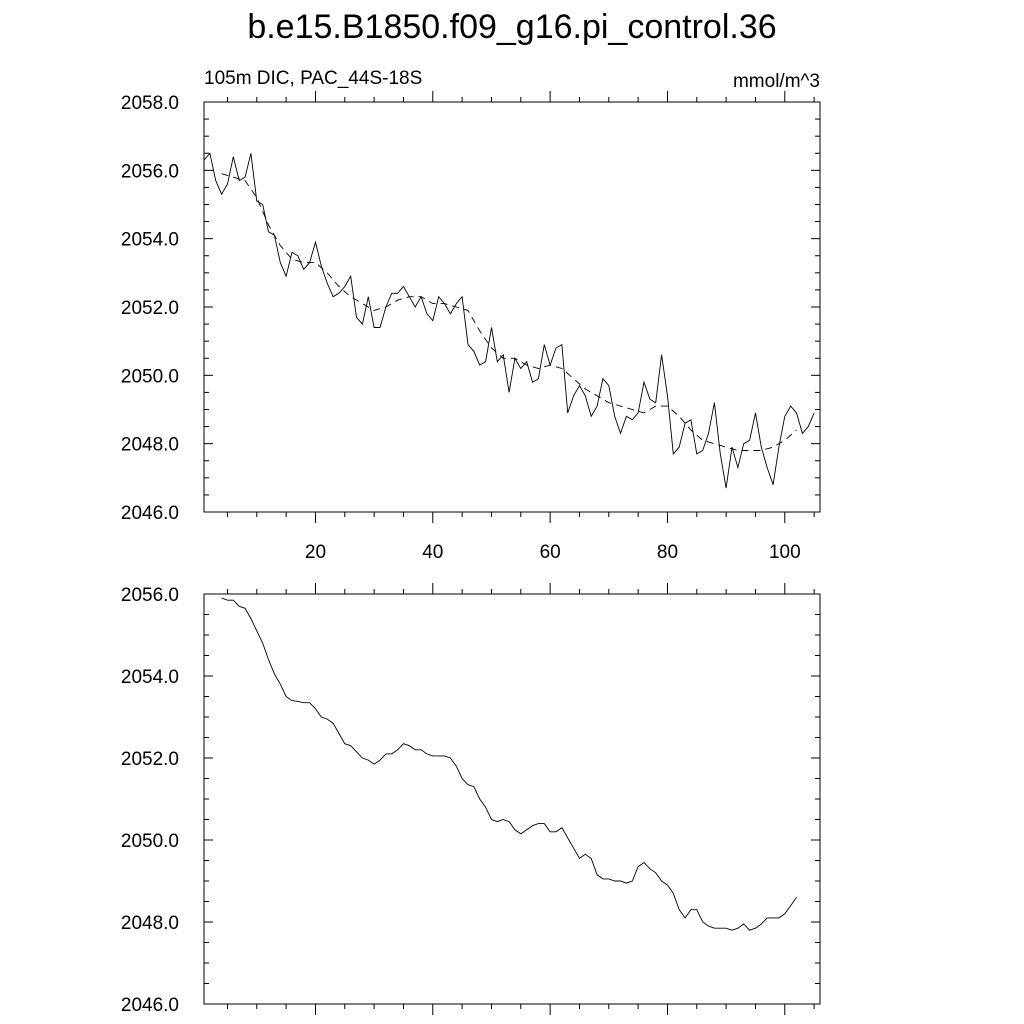 This screenshot has width=1024, height=1024. What do you see at coordinates (150, 171) in the screenshot?
I see `top-panel-y-tick-label: 2056.0` at bounding box center [150, 171].